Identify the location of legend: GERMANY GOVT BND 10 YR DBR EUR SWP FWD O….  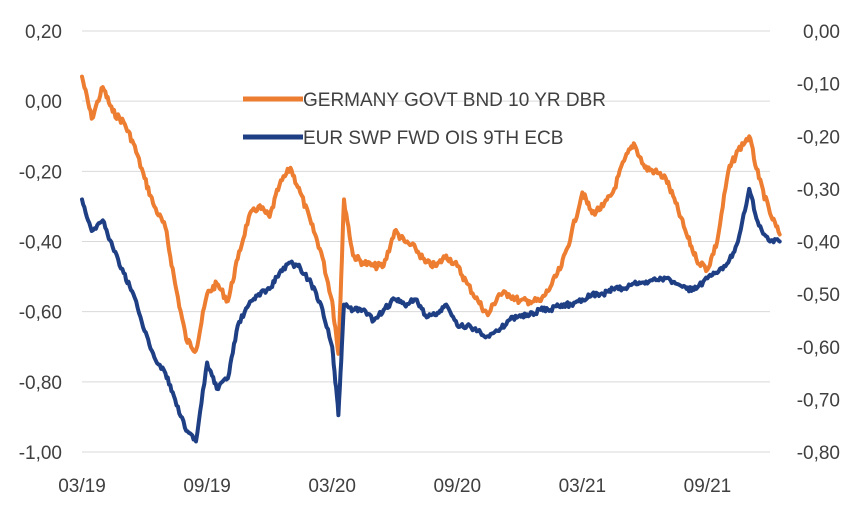
(424, 119).